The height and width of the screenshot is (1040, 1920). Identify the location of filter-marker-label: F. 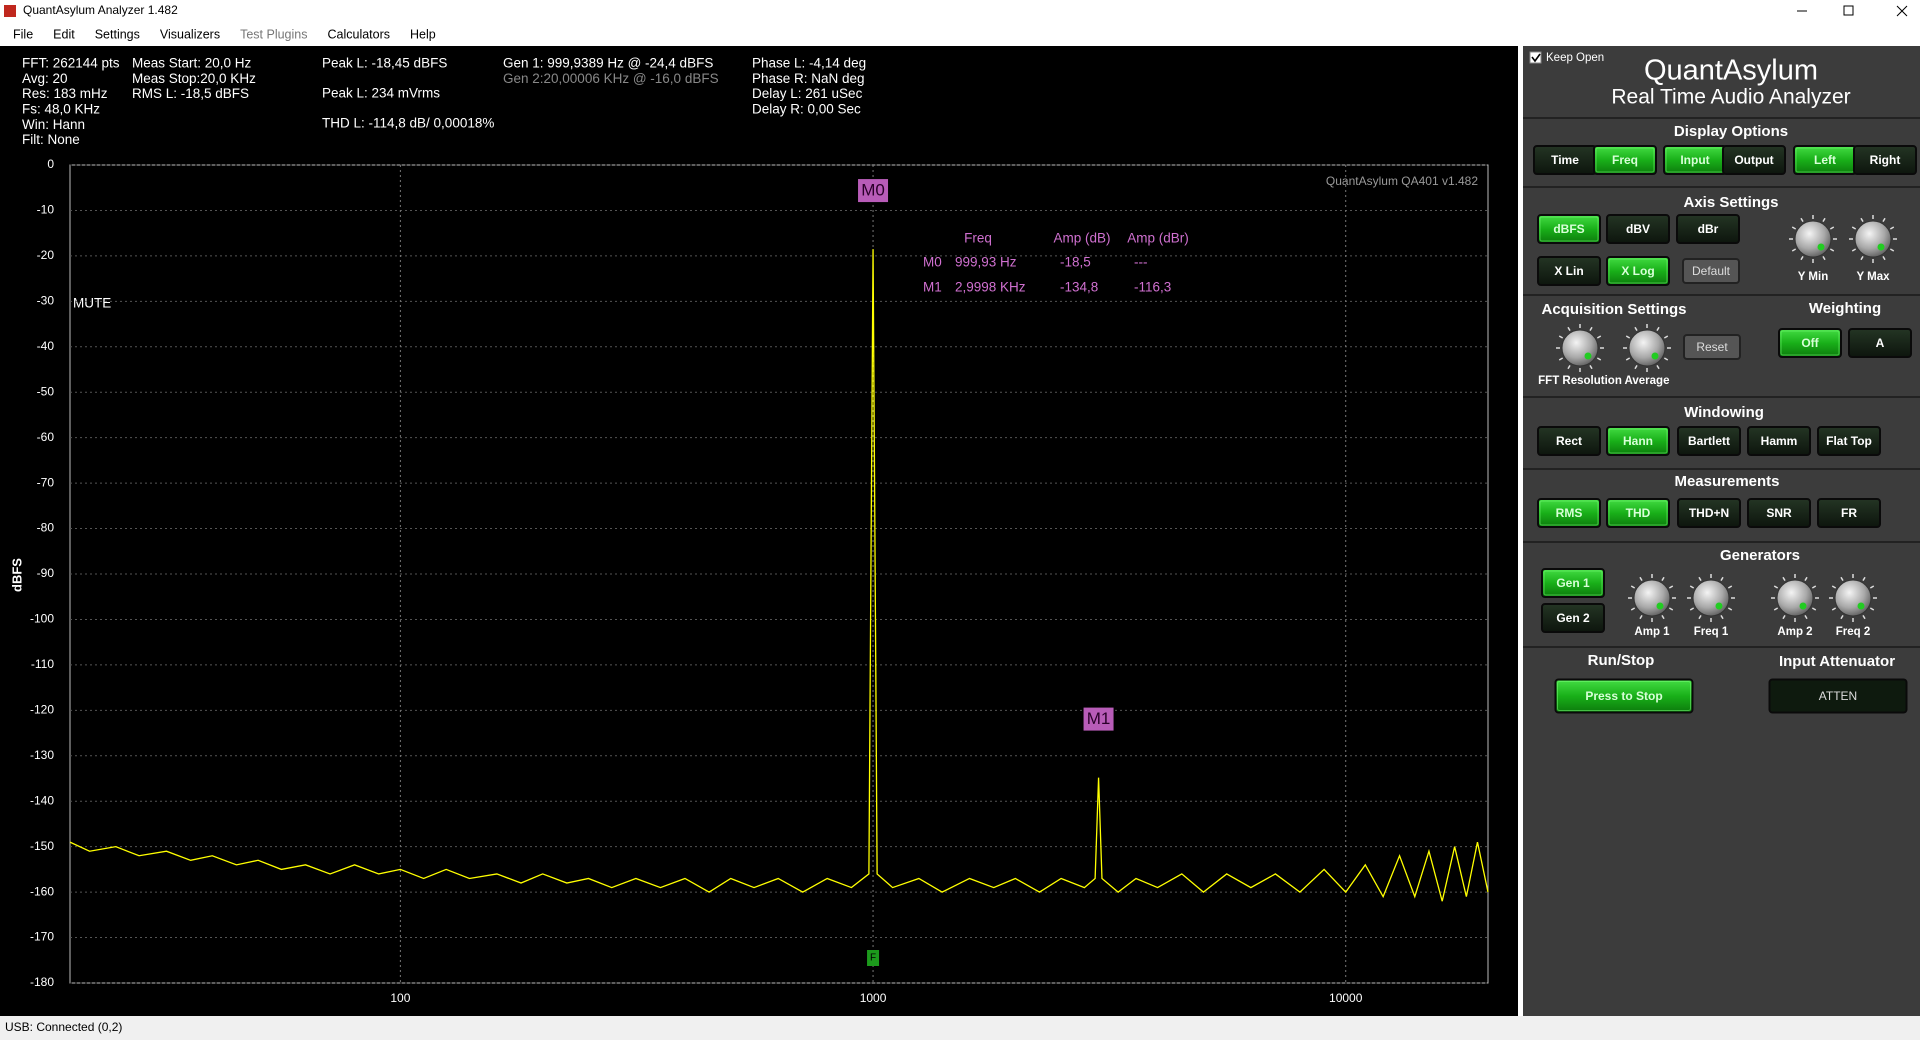
(873, 958).